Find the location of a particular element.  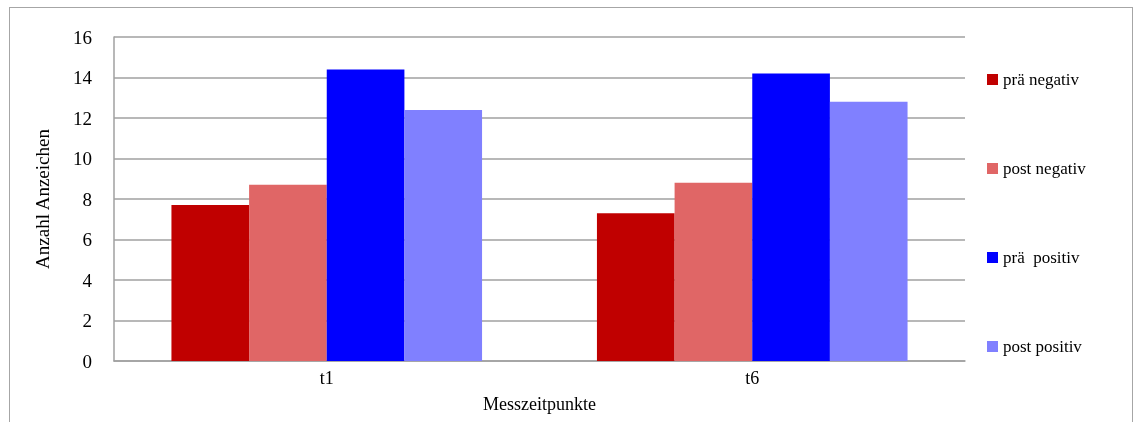

y-tick-label: 8 is located at coordinates (87, 199).